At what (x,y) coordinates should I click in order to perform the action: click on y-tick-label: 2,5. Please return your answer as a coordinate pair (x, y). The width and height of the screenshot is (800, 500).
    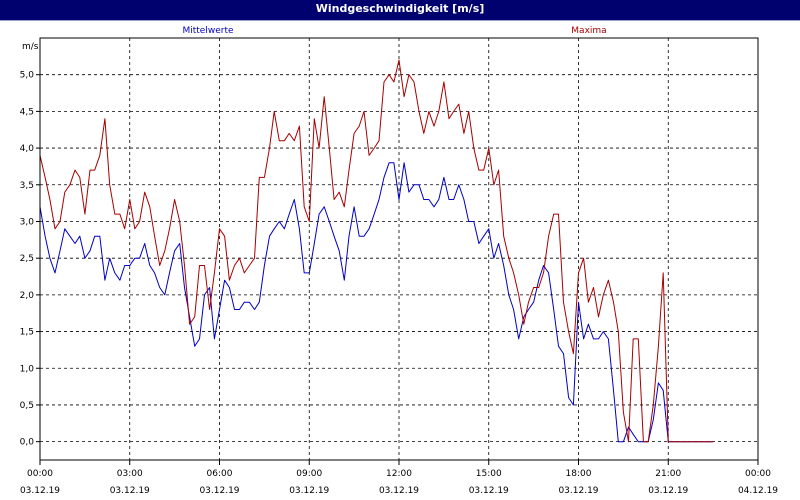
    Looking at the image, I should click on (27, 259).